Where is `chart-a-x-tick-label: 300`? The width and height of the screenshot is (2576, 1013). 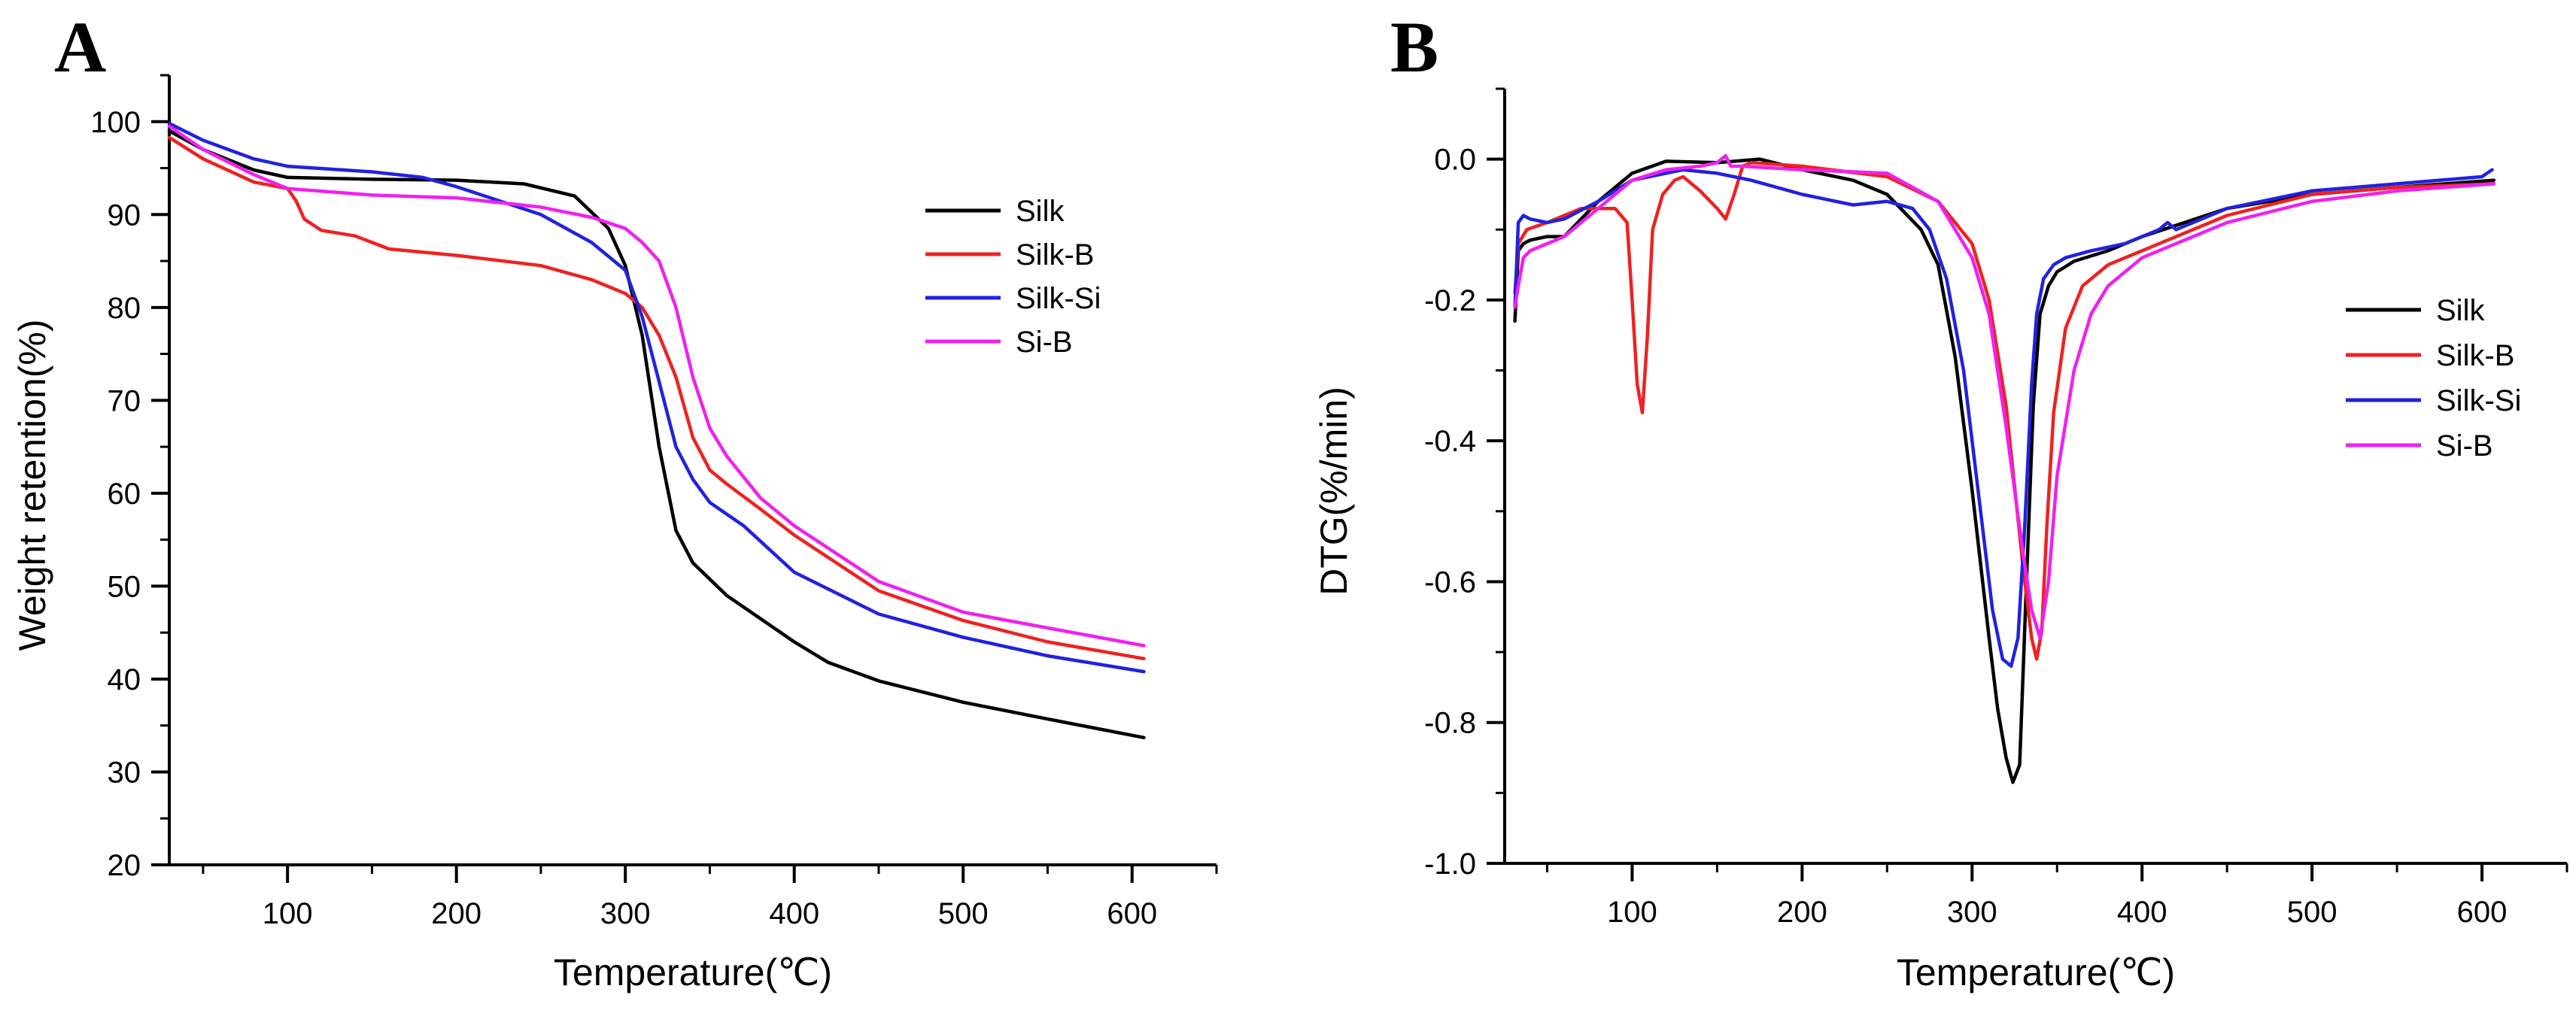 chart-a-x-tick-label: 300 is located at coordinates (625, 913).